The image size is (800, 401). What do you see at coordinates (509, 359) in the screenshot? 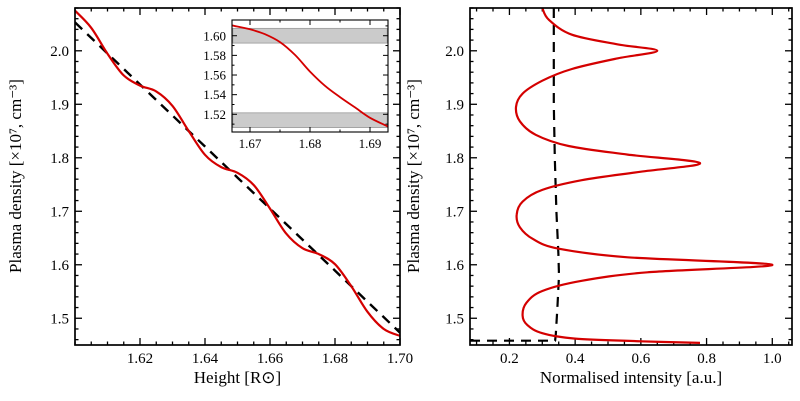
I see `right-x-tick-label: 0.2` at bounding box center [509, 359].